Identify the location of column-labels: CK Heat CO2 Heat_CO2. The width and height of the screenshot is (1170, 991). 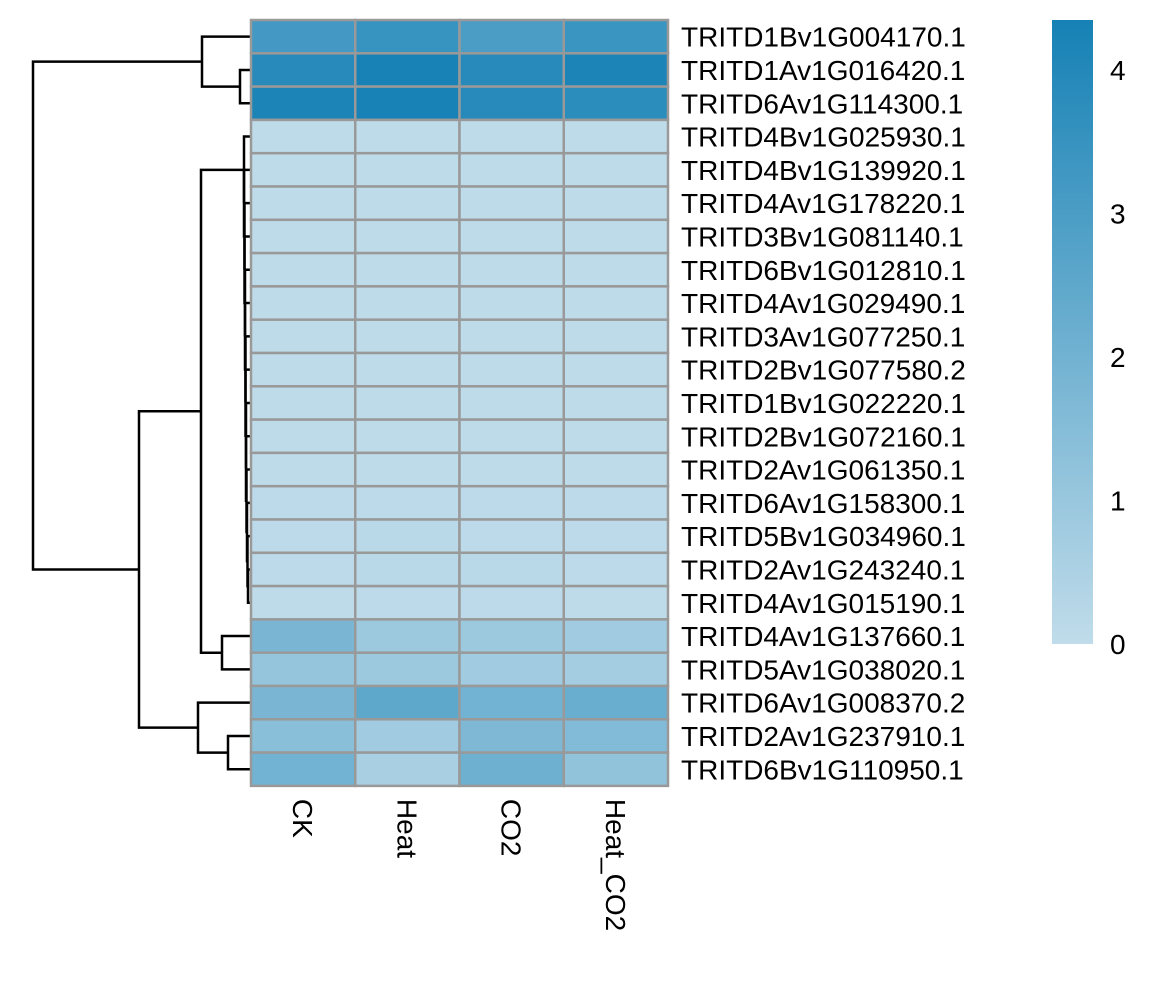
(459, 865).